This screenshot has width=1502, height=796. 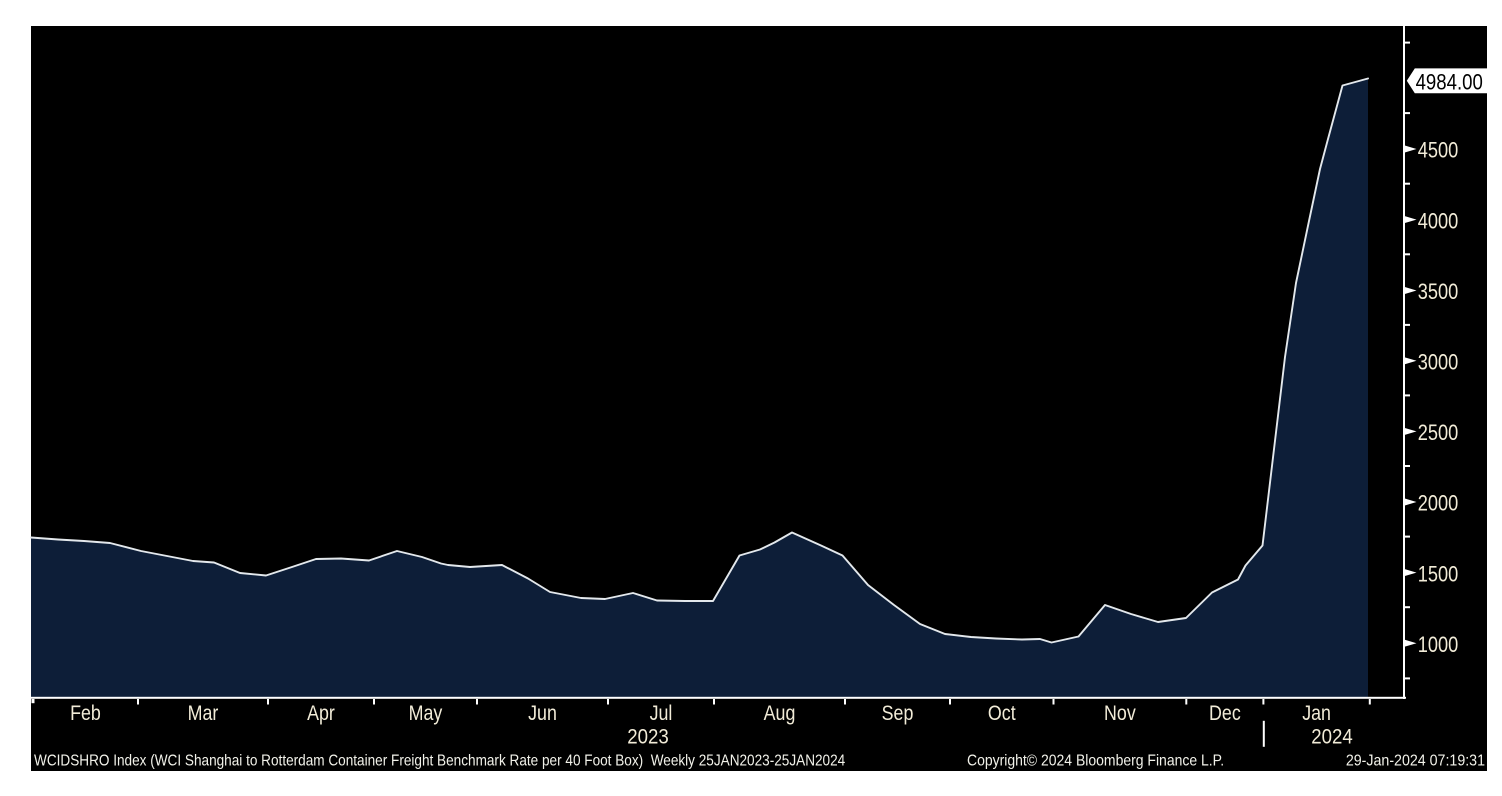 What do you see at coordinates (1415, 761) in the screenshot?
I see `svg-text: 29-Jan-2024 07:19:31` at bounding box center [1415, 761].